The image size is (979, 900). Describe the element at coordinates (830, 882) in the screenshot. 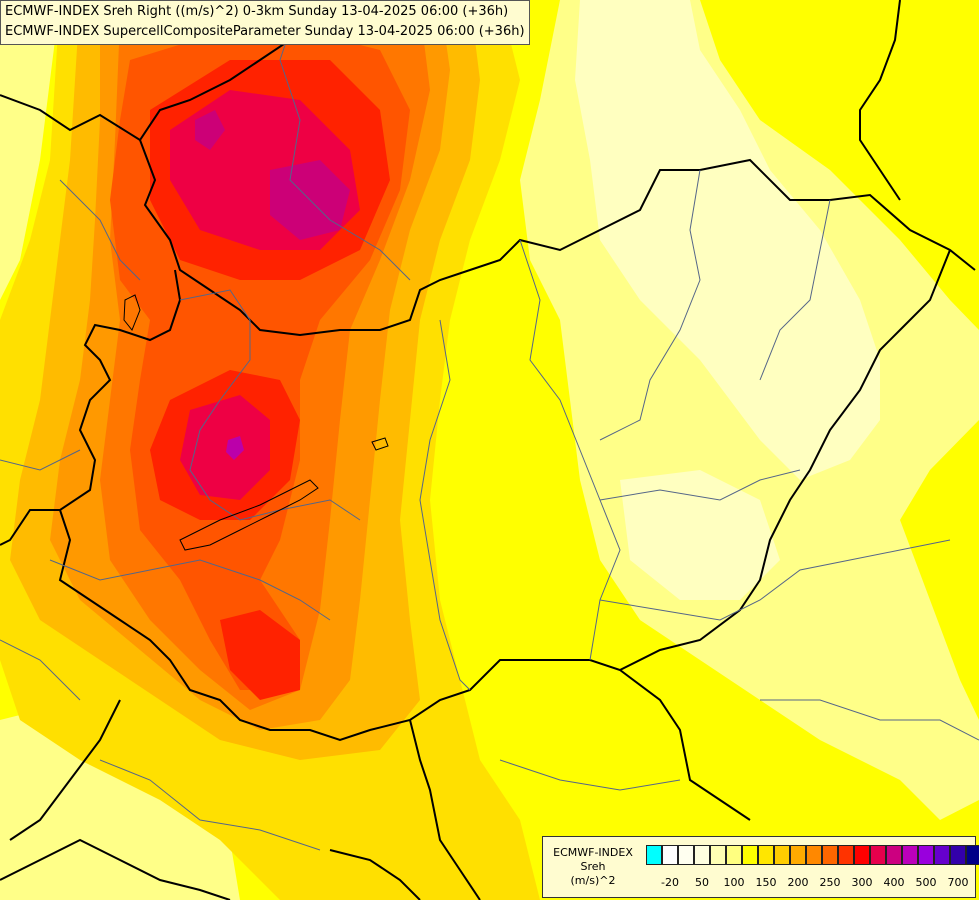

I see `legend-tick-label: 250` at that location.